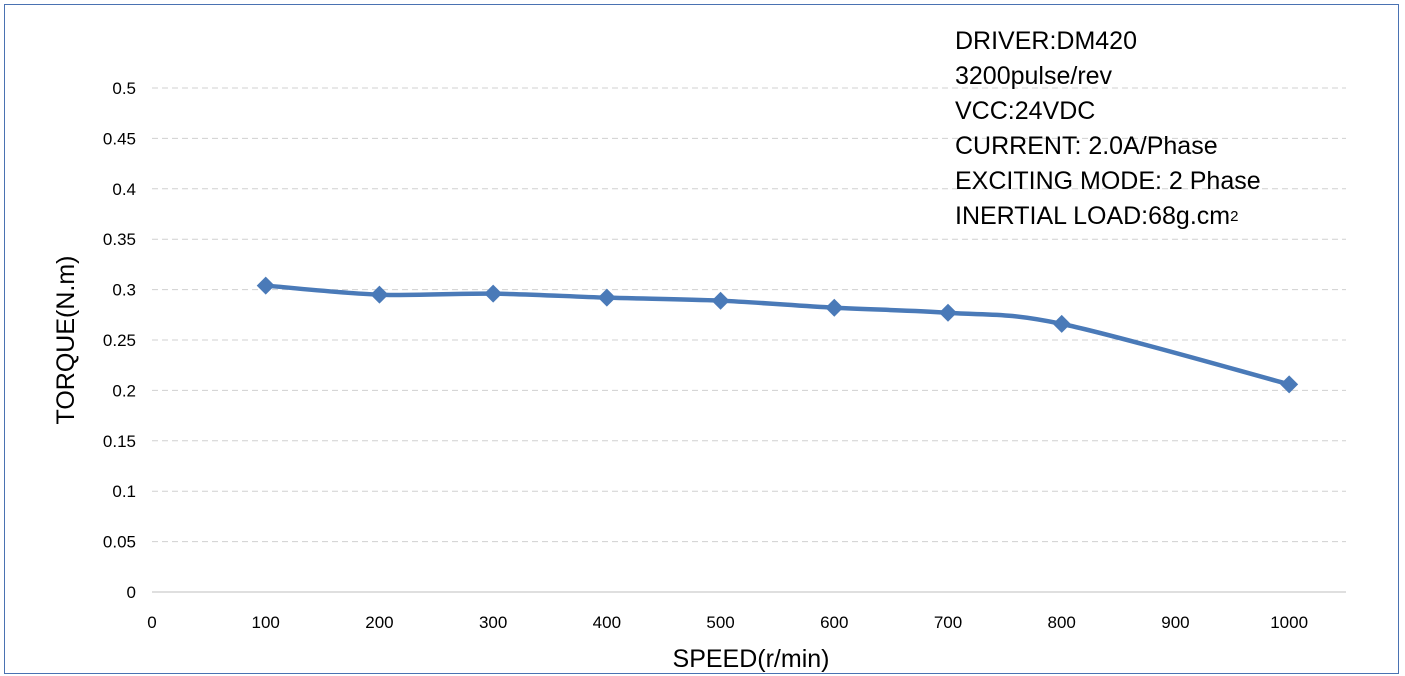 The image size is (1405, 676). What do you see at coordinates (124, 390) in the screenshot?
I see `y-tick-label: 0.2` at bounding box center [124, 390].